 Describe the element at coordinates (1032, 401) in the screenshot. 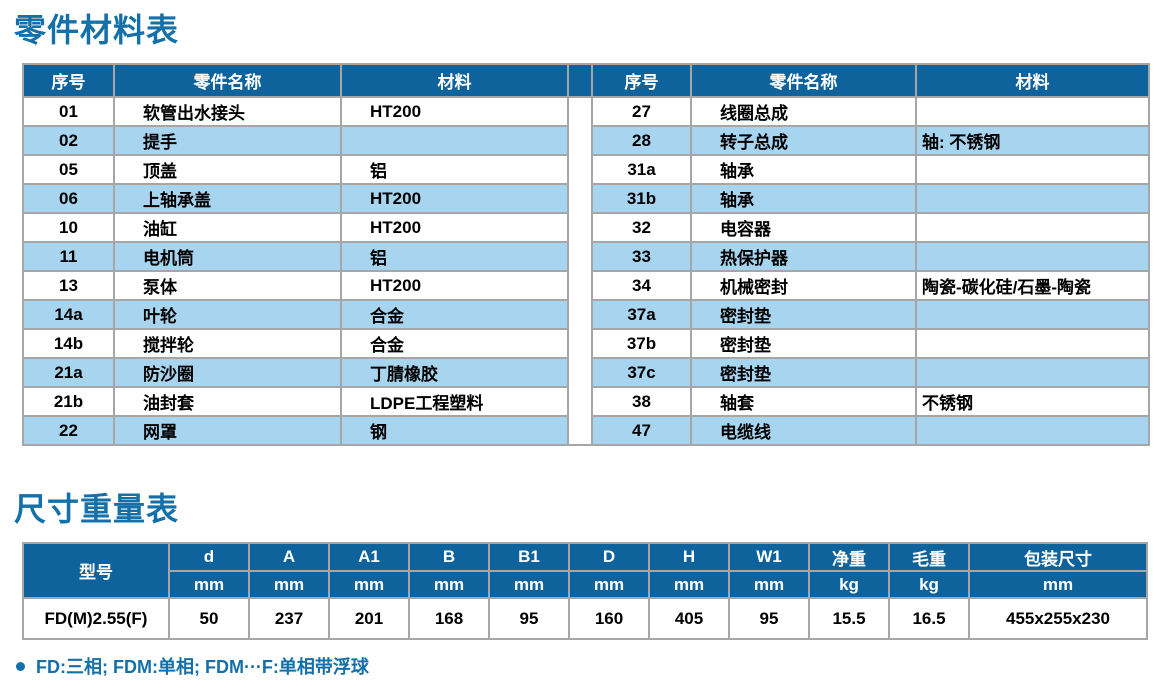

I see `part-material: 不锈钢` at that location.